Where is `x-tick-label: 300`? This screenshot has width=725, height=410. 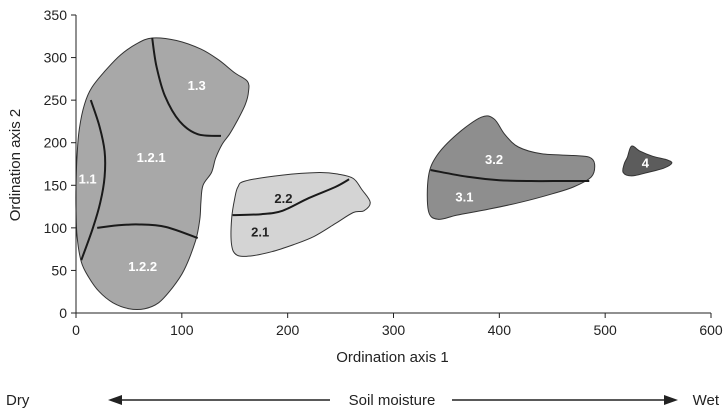
x-tick-label: 300 is located at coordinates (394, 330).